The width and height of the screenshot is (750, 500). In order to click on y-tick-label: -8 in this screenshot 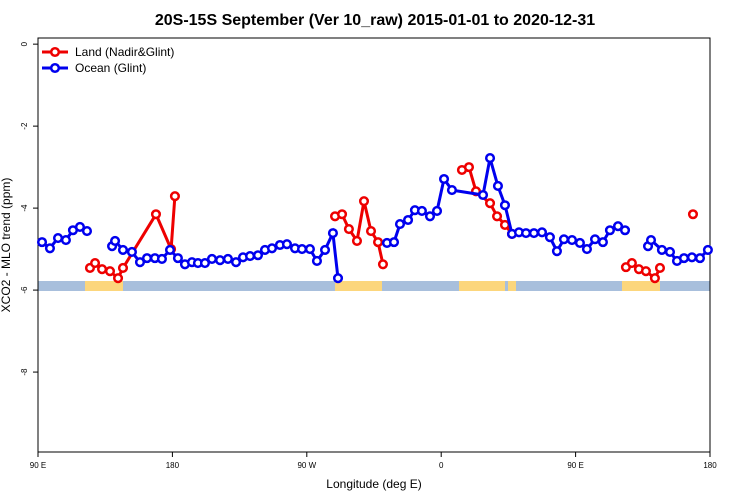, I will do `click(24, 372)`.